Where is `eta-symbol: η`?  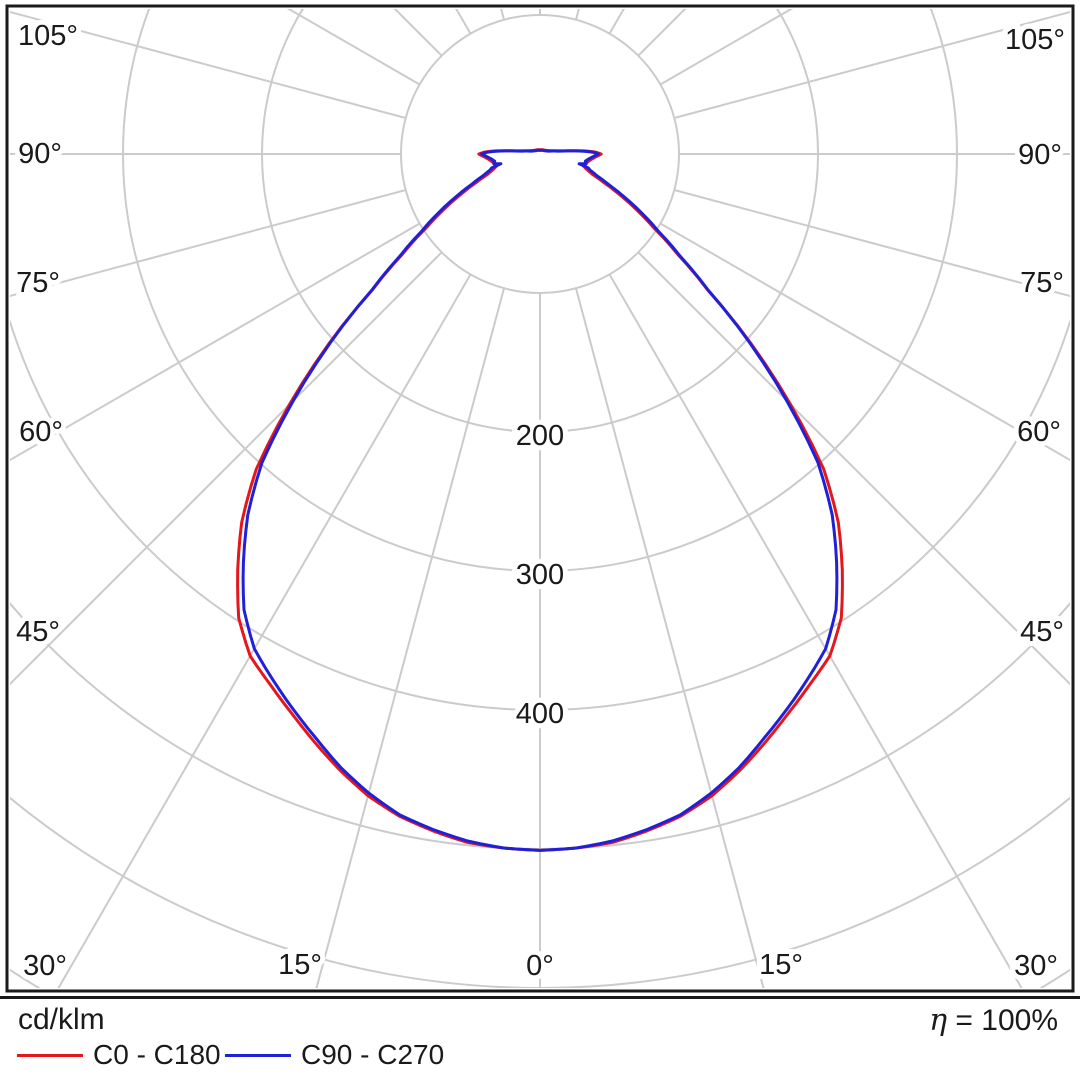
eta-symbol: η is located at coordinates (938, 1020).